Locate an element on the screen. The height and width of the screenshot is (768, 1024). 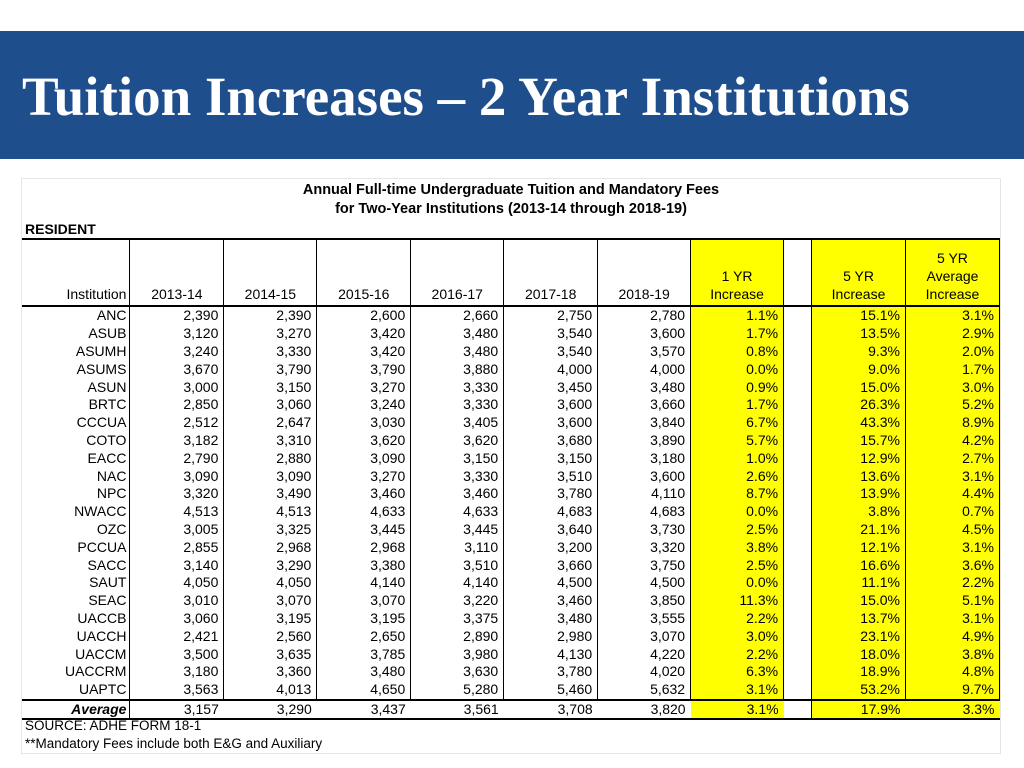
tuition-2017-18: 3,480 is located at coordinates (551, 618).